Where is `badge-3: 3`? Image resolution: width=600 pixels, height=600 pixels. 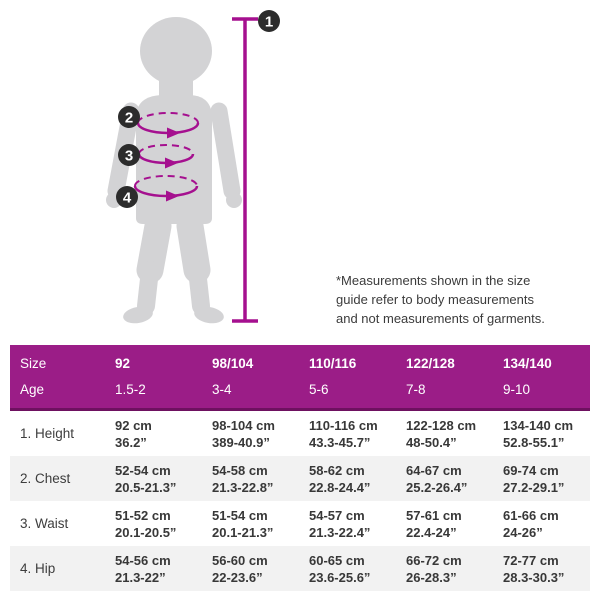
badge-3: 3 is located at coordinates (129, 155).